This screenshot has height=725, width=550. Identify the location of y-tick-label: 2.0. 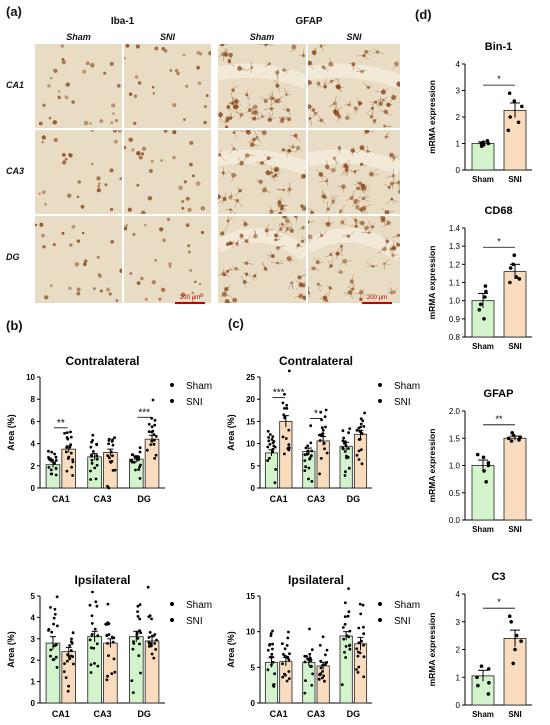
(455, 411).